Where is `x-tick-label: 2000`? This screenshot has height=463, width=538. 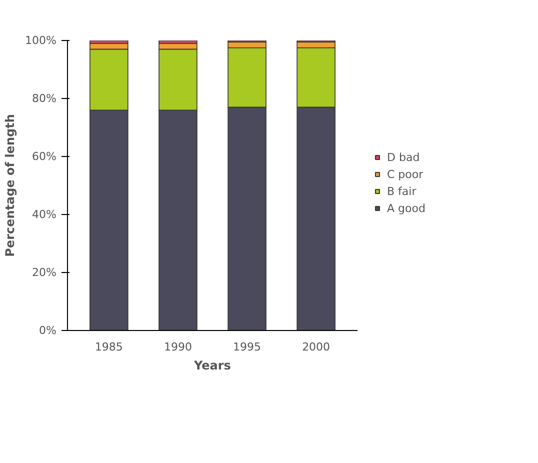
x-tick-label: 2000 is located at coordinates (316, 347).